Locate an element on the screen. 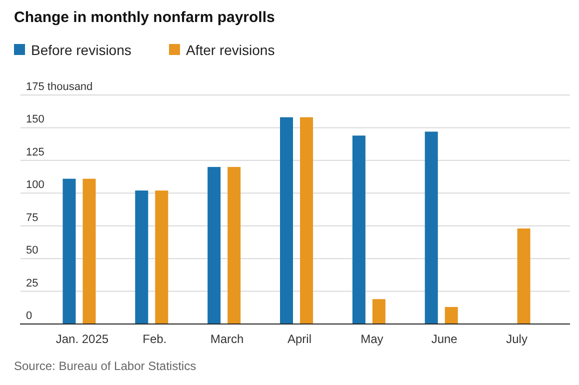  x-tick-label: July is located at coordinates (517, 339).